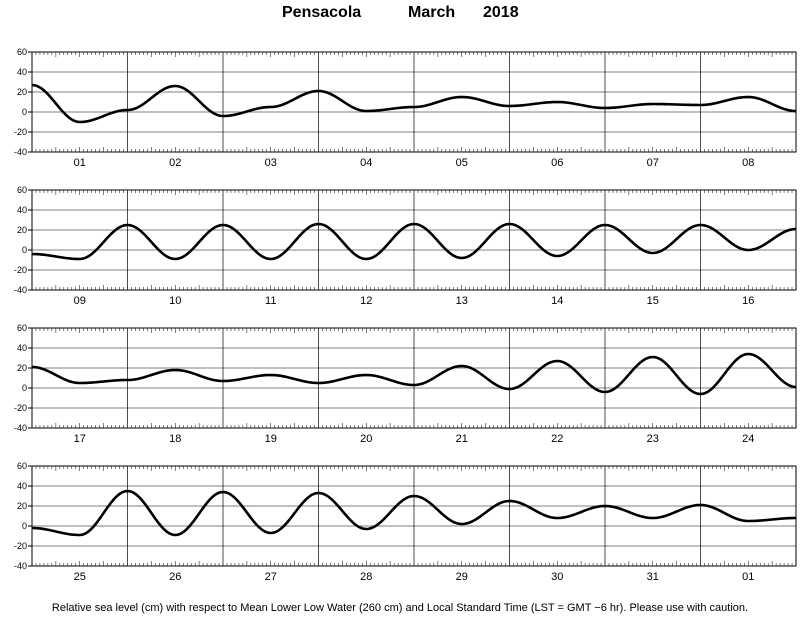 This screenshot has width=800, height=618. What do you see at coordinates (271, 439) in the screenshot?
I see `day-label: 19` at bounding box center [271, 439].